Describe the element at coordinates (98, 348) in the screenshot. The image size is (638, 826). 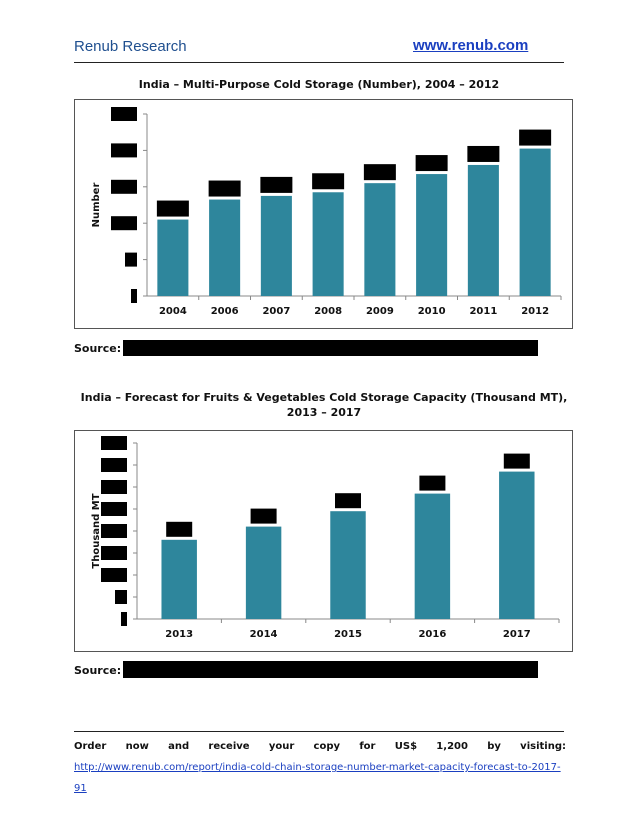
I see `chart1-source-label: Source:` at that location.